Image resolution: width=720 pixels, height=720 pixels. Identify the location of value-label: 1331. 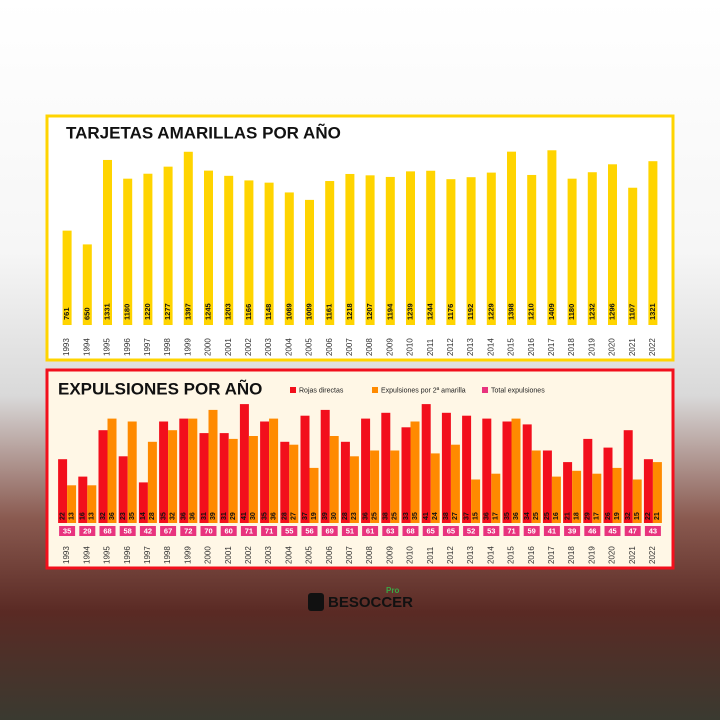
(106, 311).